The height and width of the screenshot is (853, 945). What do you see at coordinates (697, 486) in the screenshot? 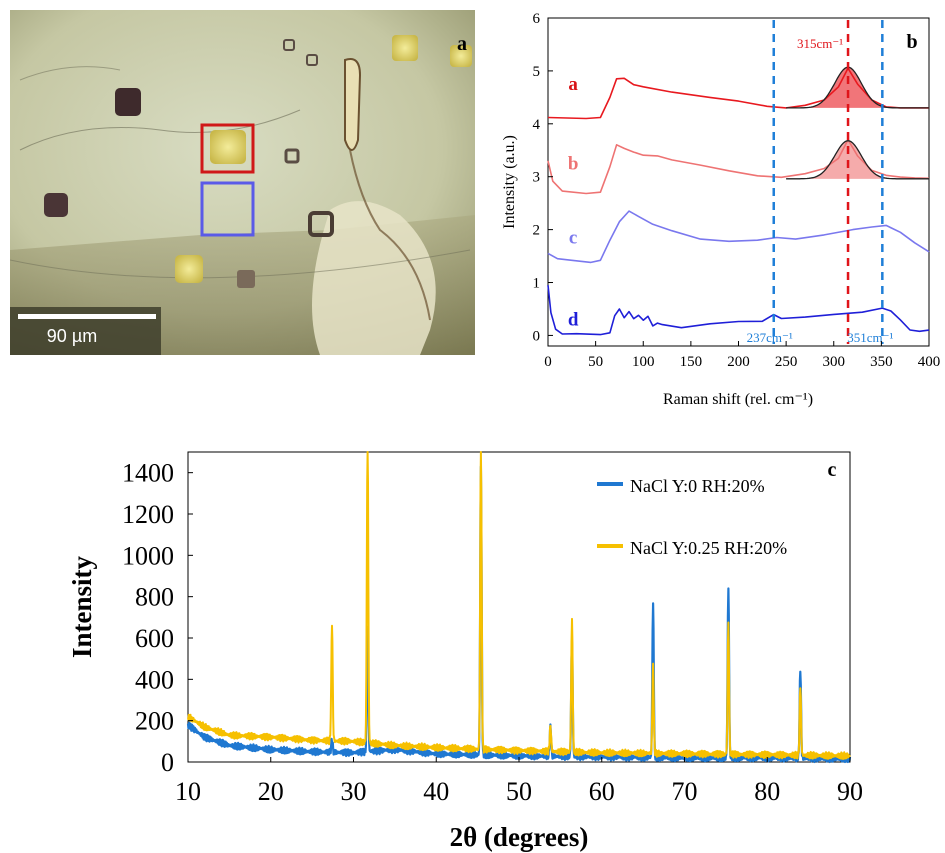
I see `legend-label-y0: NaCl Y:0 RH:20%` at bounding box center [697, 486].